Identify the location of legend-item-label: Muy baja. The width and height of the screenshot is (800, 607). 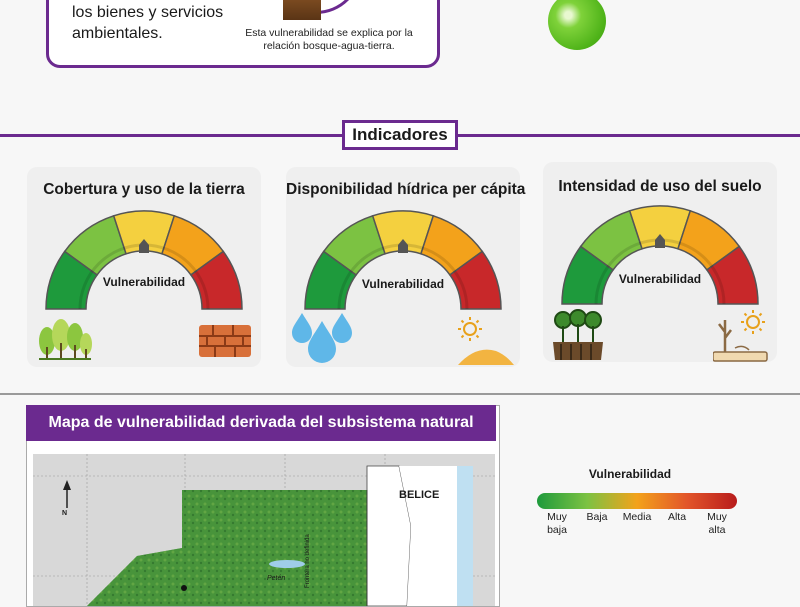
(557, 524).